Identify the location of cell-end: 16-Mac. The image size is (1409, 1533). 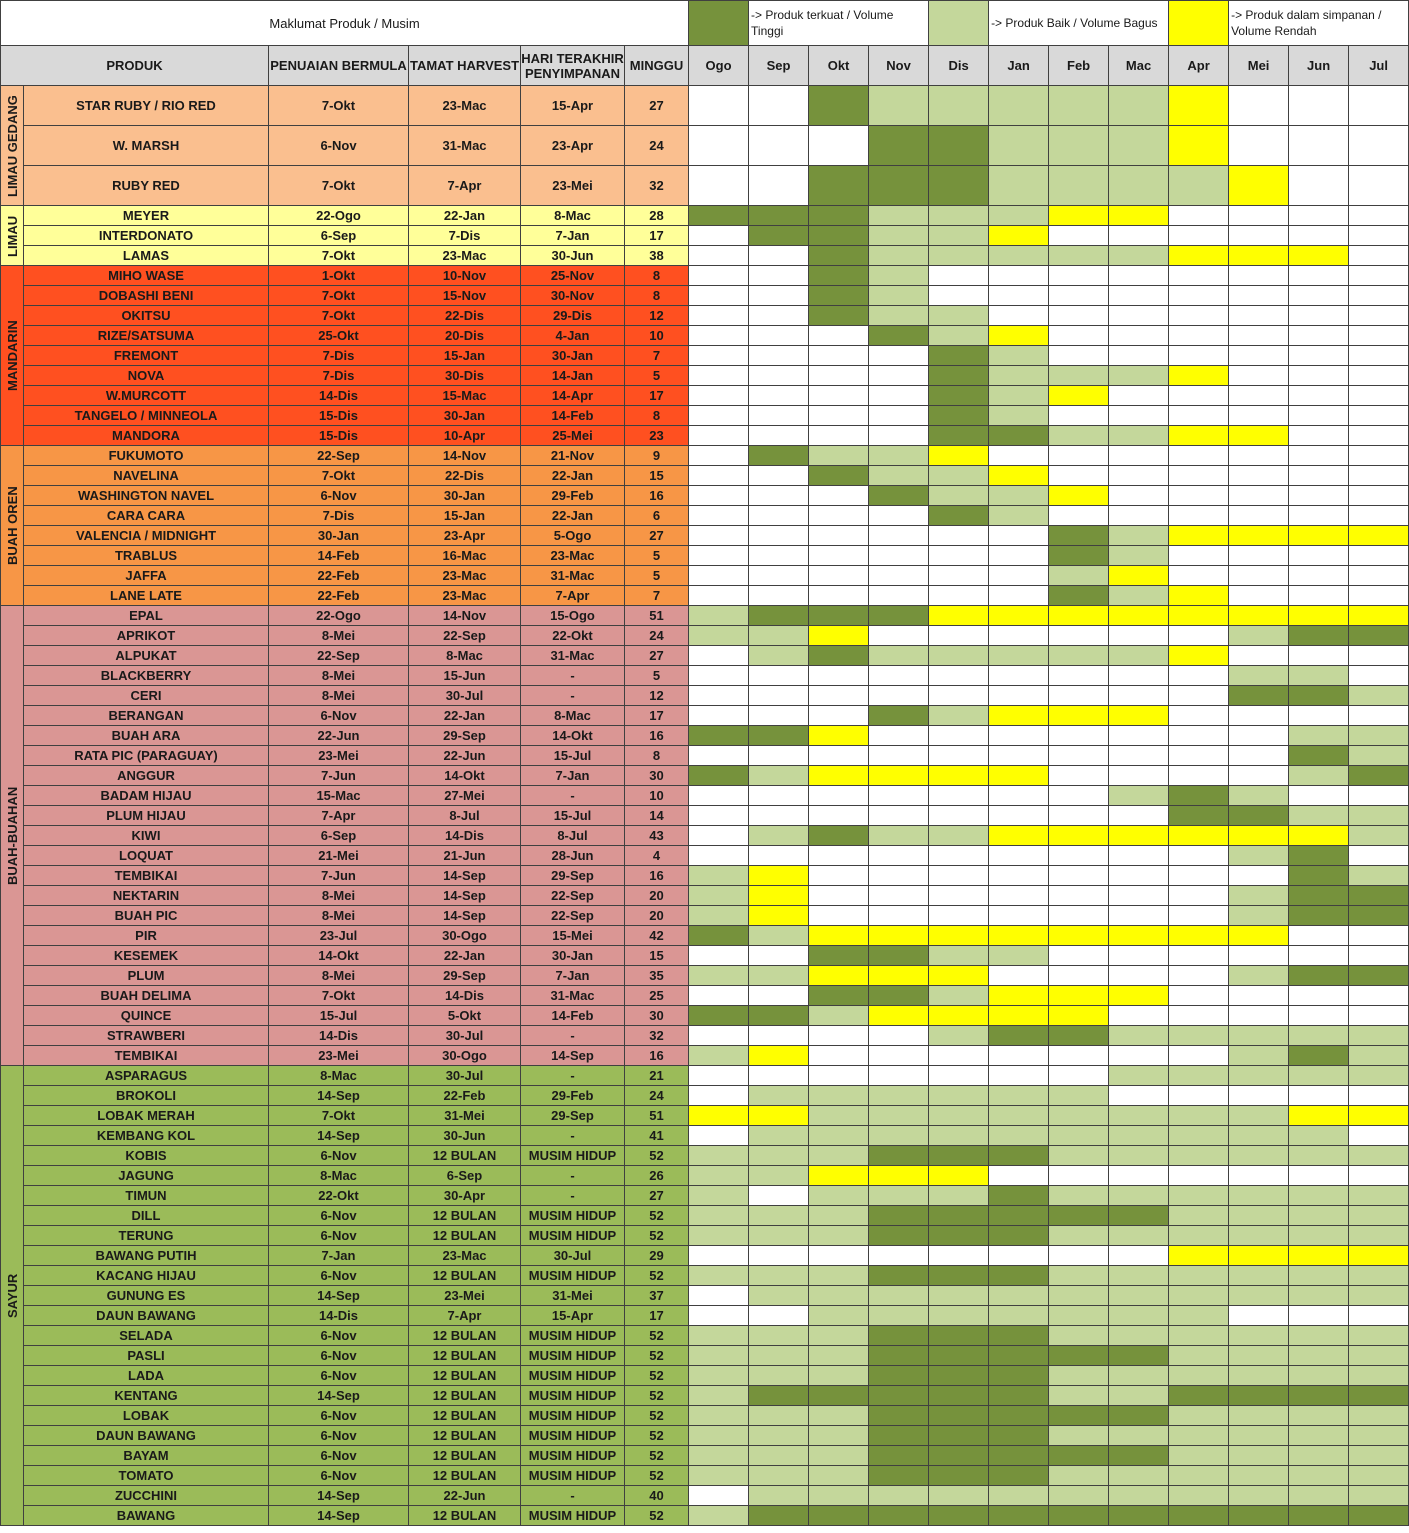
(464, 555).